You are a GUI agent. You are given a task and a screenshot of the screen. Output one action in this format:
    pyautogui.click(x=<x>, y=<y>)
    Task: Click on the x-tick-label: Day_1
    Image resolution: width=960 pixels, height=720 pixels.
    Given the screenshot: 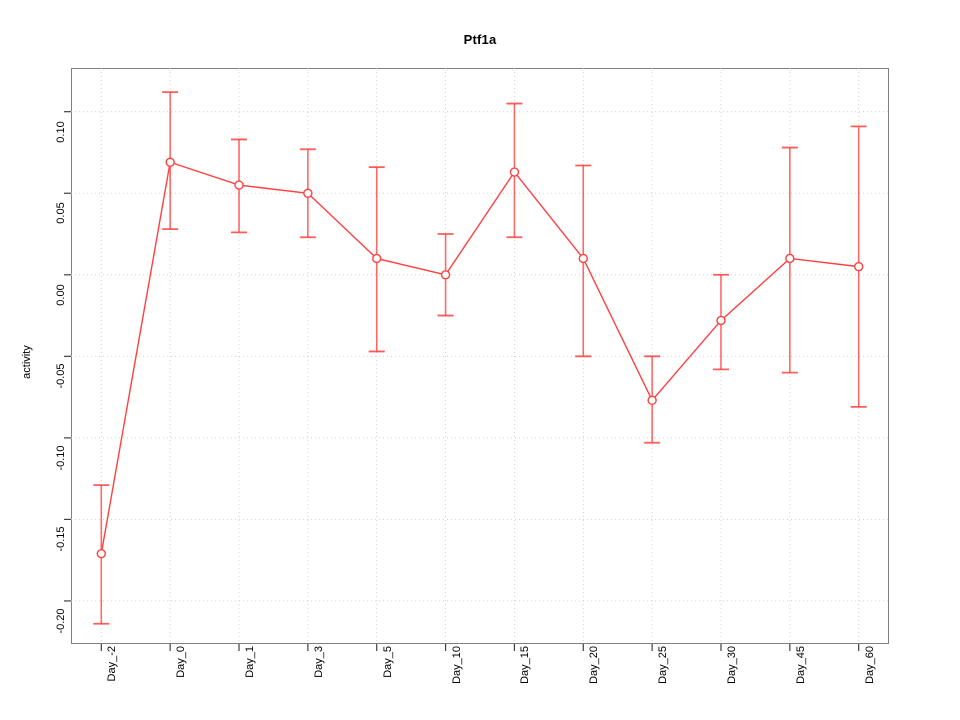 What is the action you would take?
    pyautogui.click(x=250, y=662)
    